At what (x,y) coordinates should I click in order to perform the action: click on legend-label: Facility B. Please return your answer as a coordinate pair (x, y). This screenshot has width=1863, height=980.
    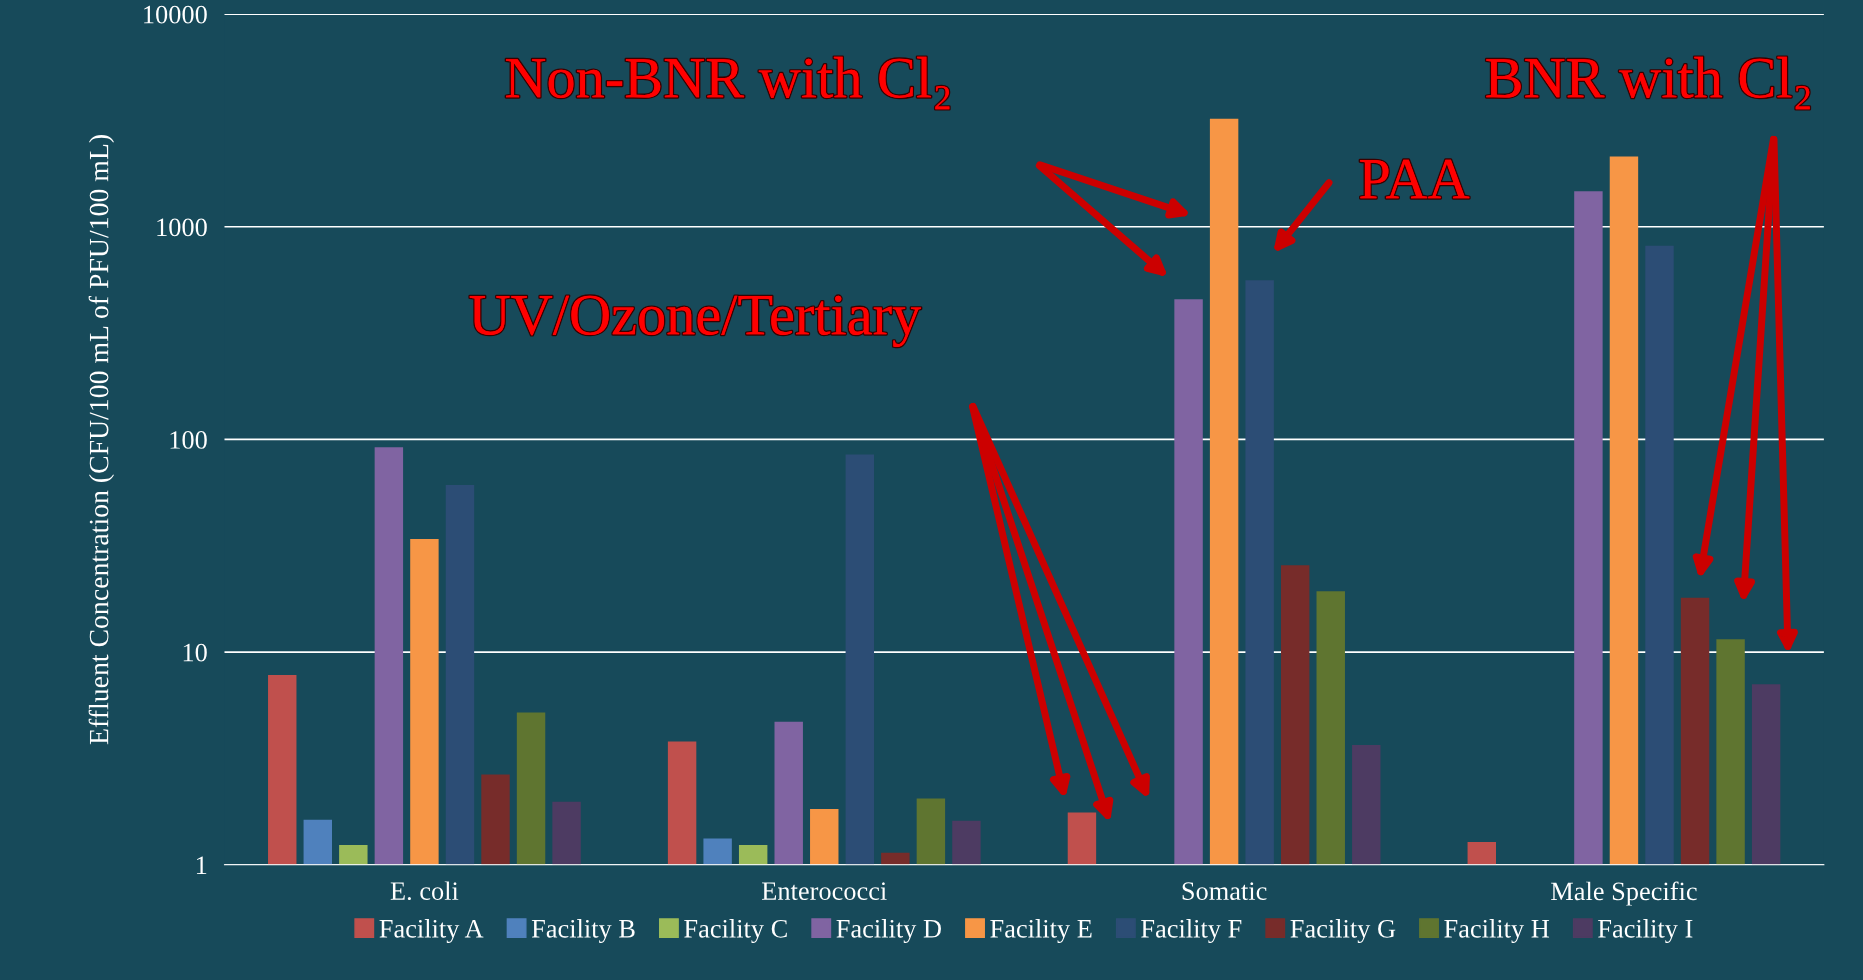
    Looking at the image, I should click on (583, 931).